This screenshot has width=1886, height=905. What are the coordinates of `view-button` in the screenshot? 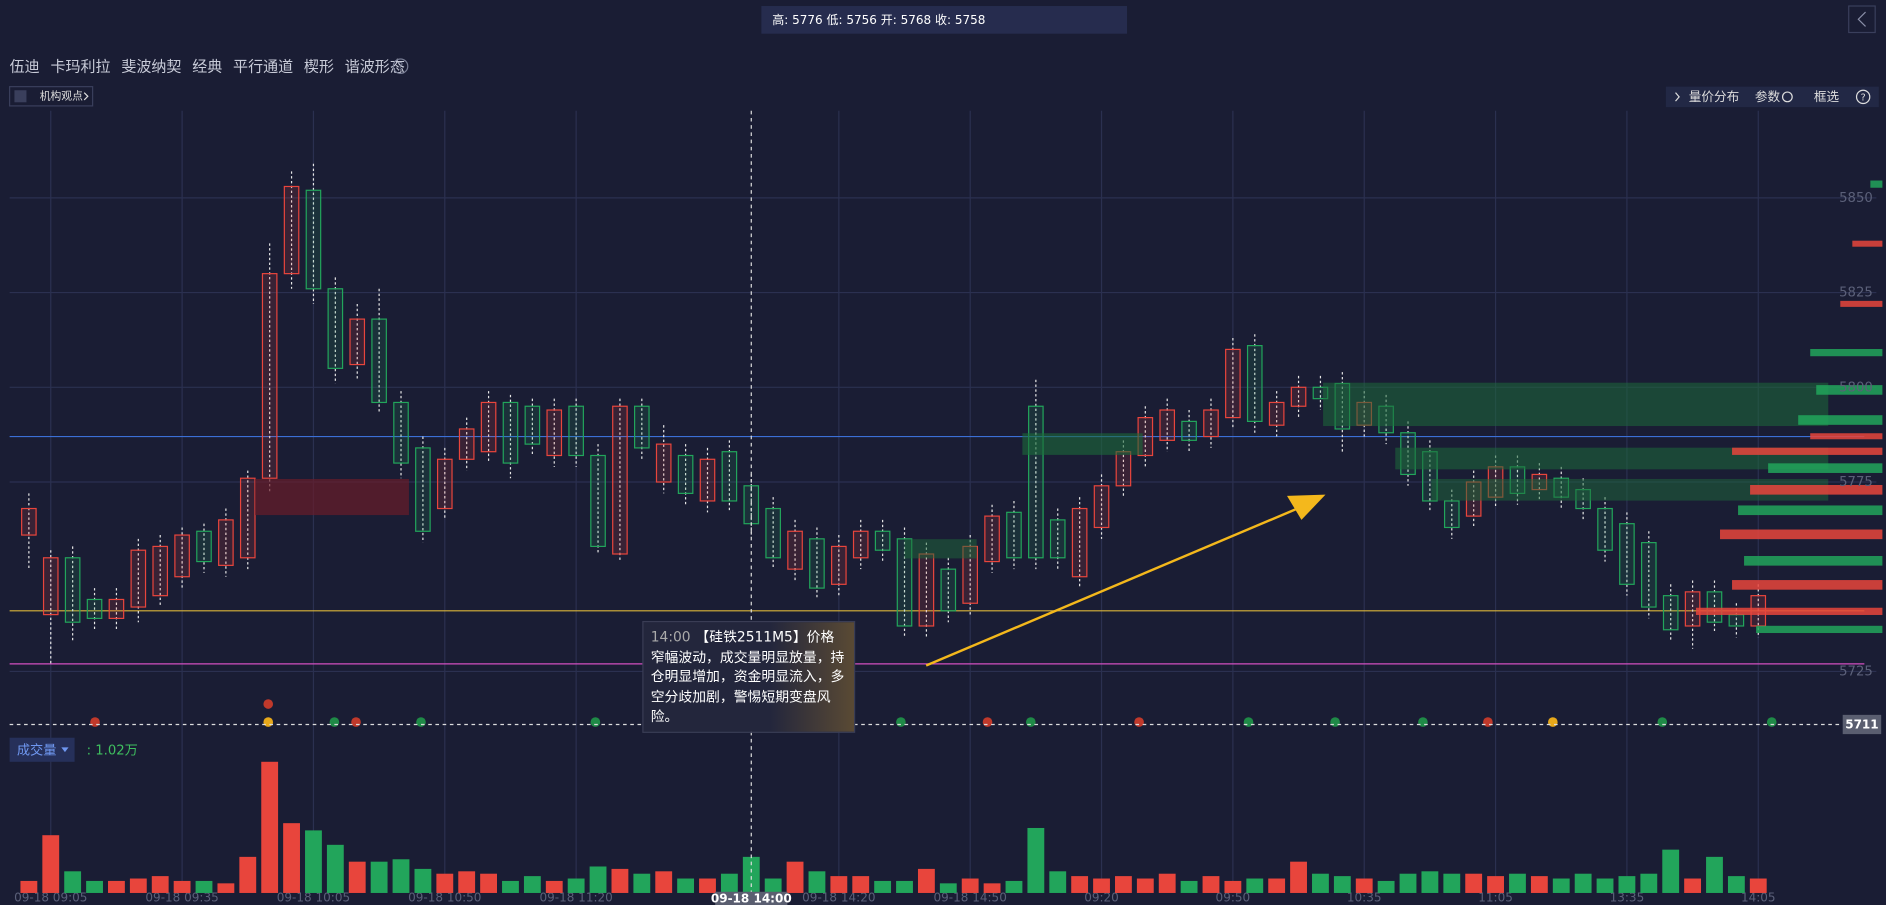 It's located at (51, 96).